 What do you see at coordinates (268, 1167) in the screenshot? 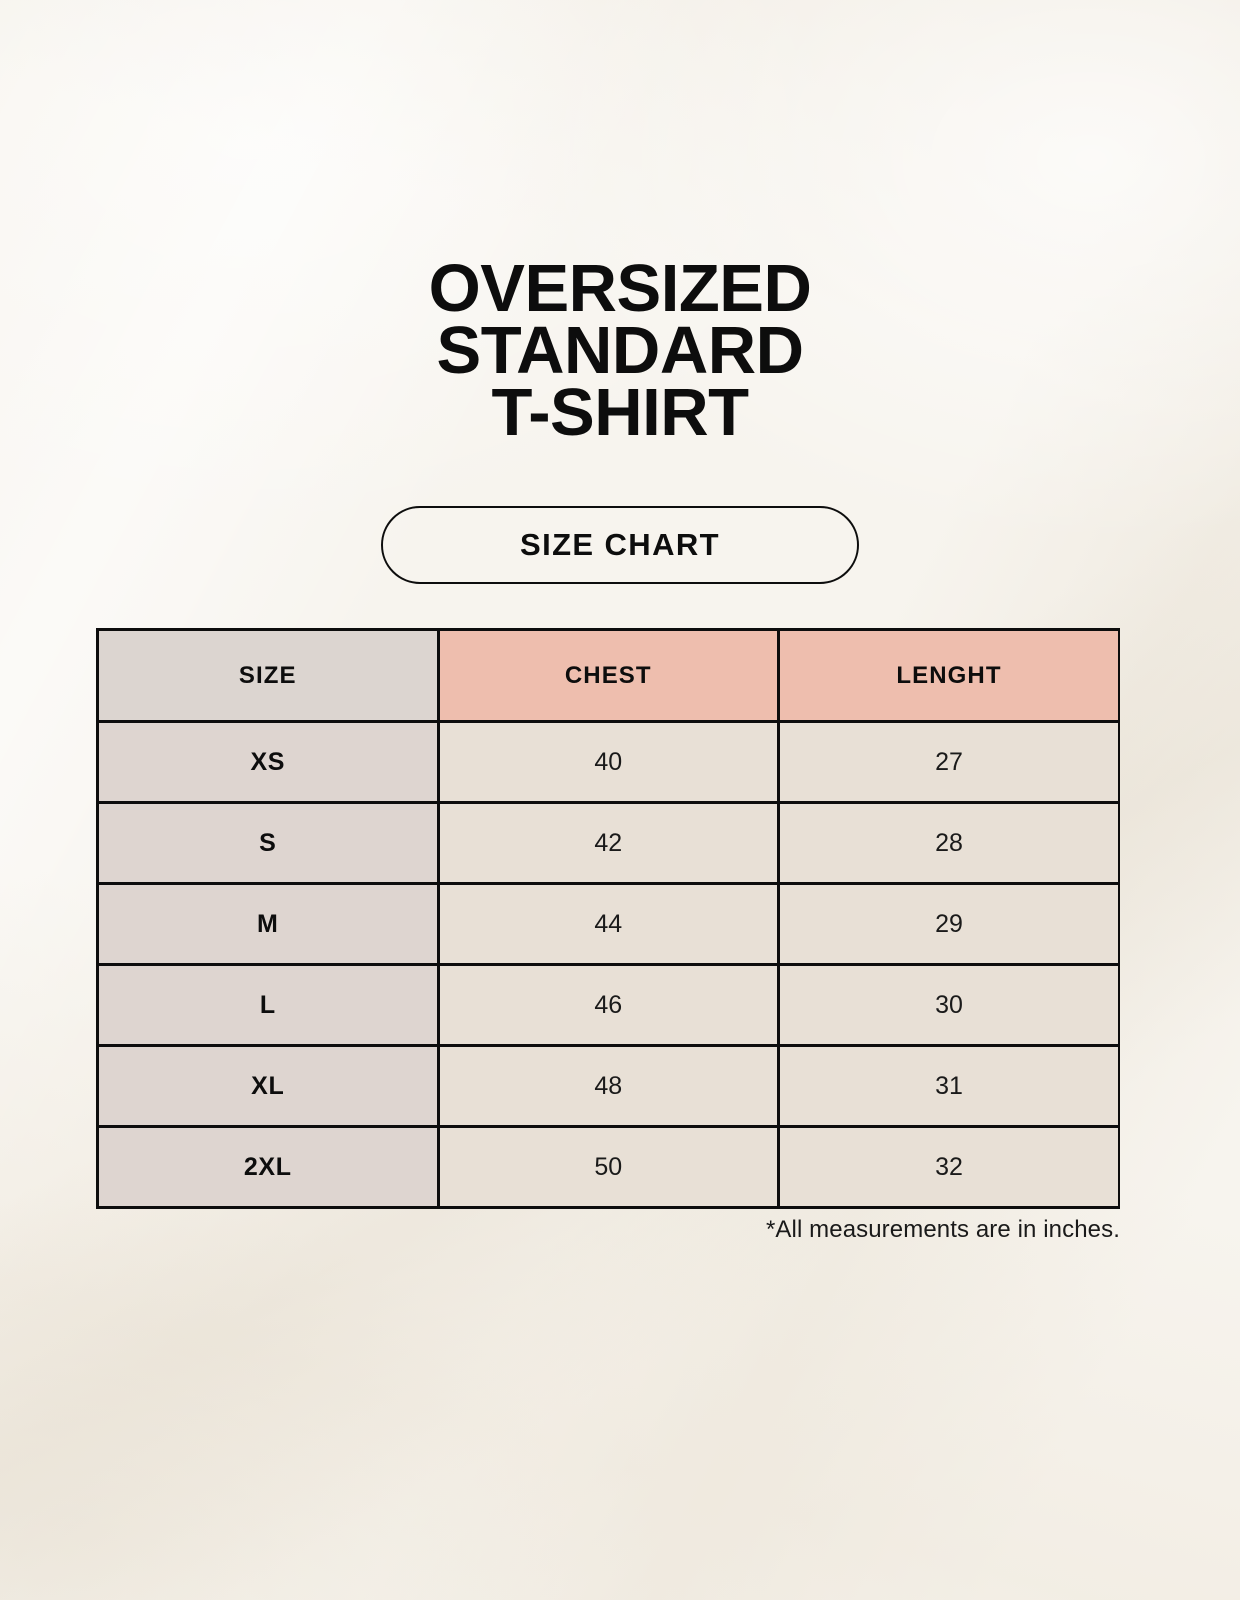
I see `cell-size: 2XL` at bounding box center [268, 1167].